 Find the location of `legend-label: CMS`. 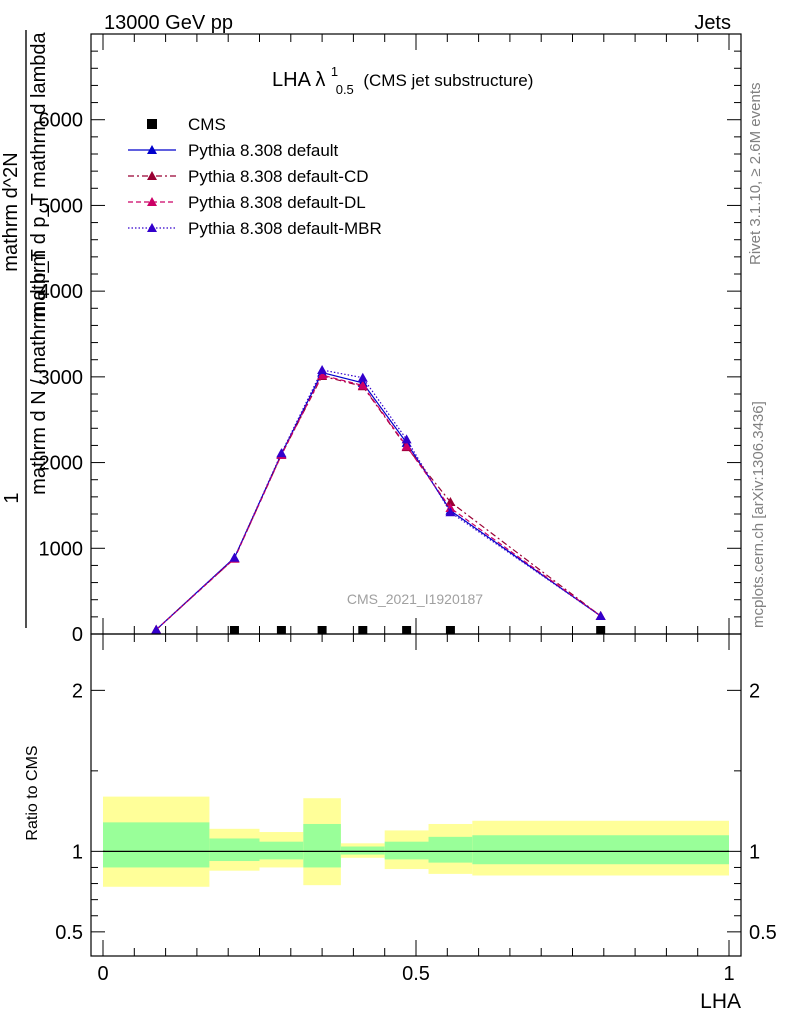

legend-label: CMS is located at coordinates (207, 124).